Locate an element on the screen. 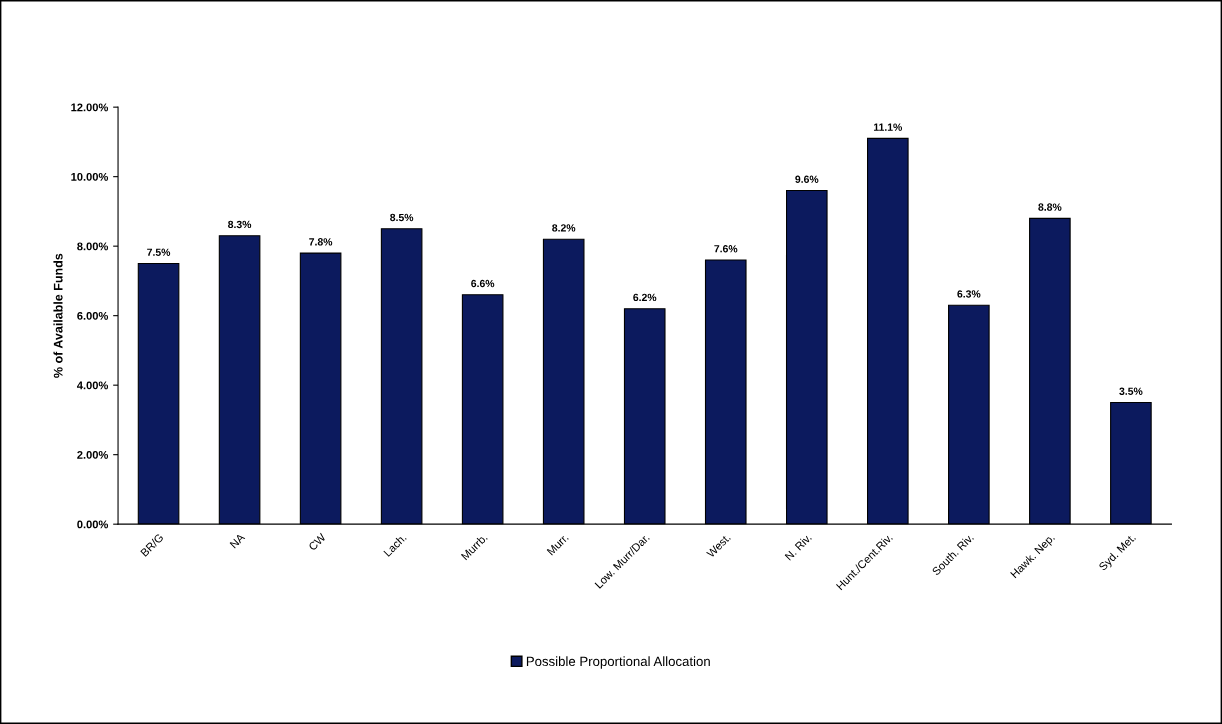 This screenshot has height=724, width=1222. data-label: 11.1% is located at coordinates (888, 127).